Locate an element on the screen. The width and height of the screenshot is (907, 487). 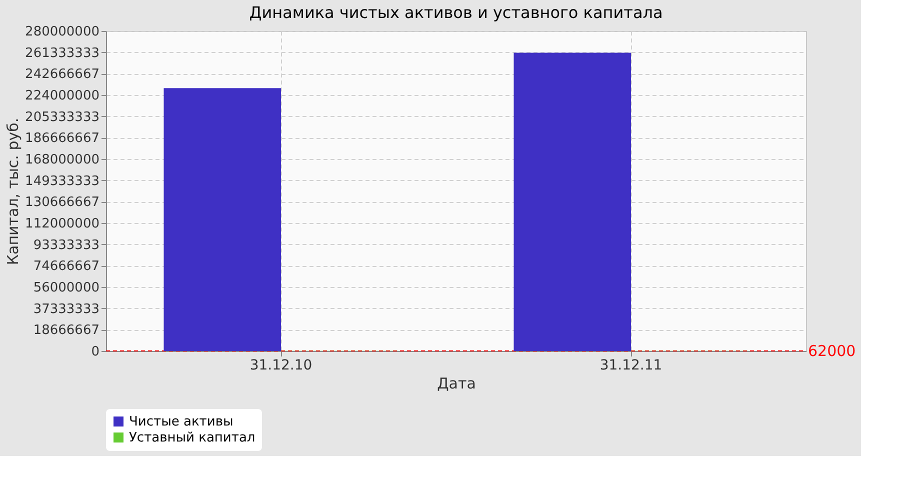
y-tick-label: 168000000 is located at coordinates (62, 160).